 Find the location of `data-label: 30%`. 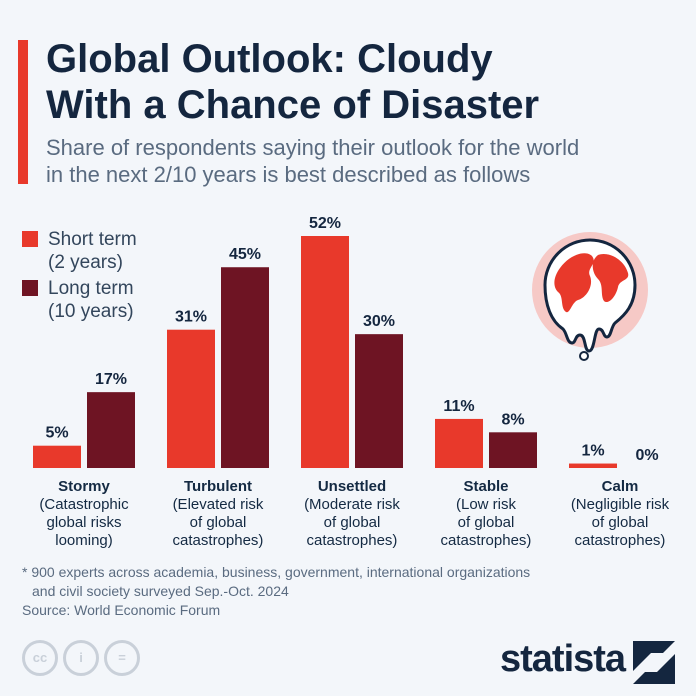

data-label: 30% is located at coordinates (379, 321).